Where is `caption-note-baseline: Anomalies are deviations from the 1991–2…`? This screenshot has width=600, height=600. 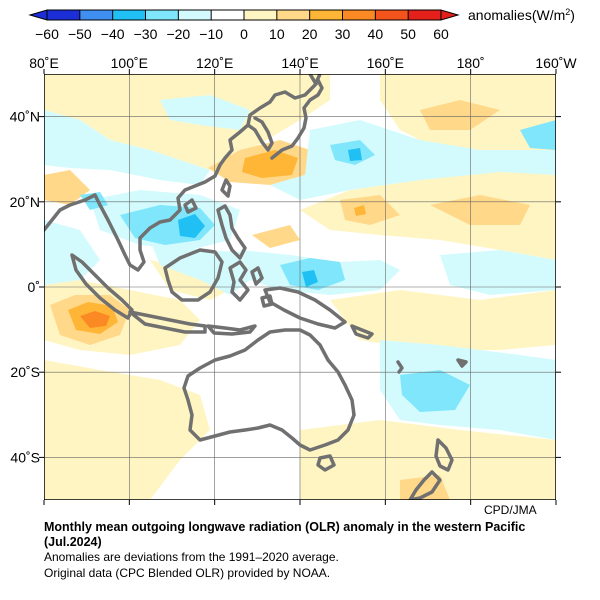 caption-note-baseline: Anomalies are deviations from the 1991–2… is located at coordinates (191, 557).